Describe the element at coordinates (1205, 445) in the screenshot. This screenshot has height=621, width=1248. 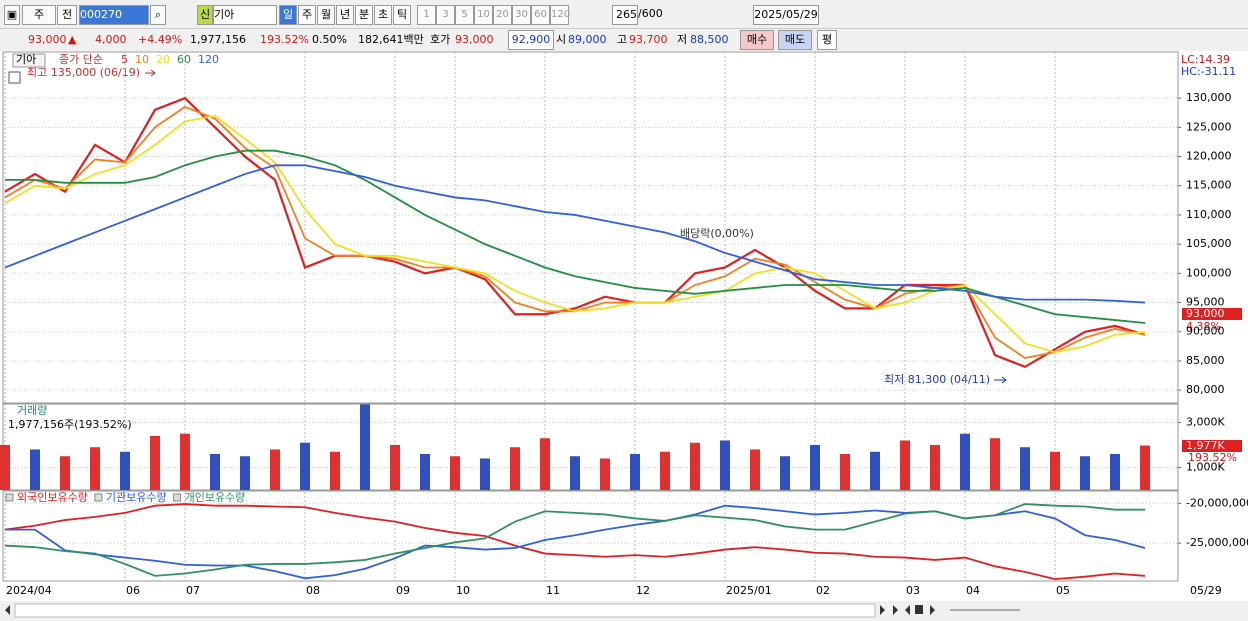
I see `volume-last: 1,977K` at that location.